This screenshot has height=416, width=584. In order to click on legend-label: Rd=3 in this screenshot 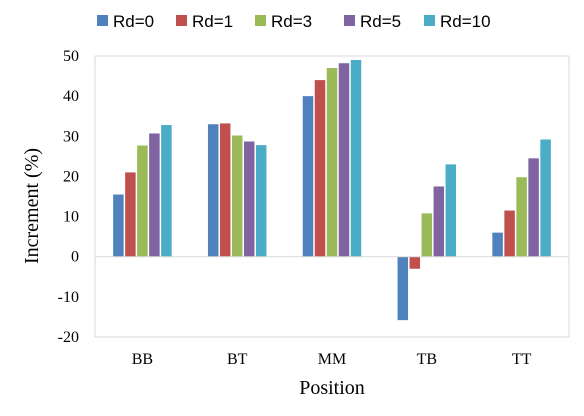, I will do `click(291, 21)`.